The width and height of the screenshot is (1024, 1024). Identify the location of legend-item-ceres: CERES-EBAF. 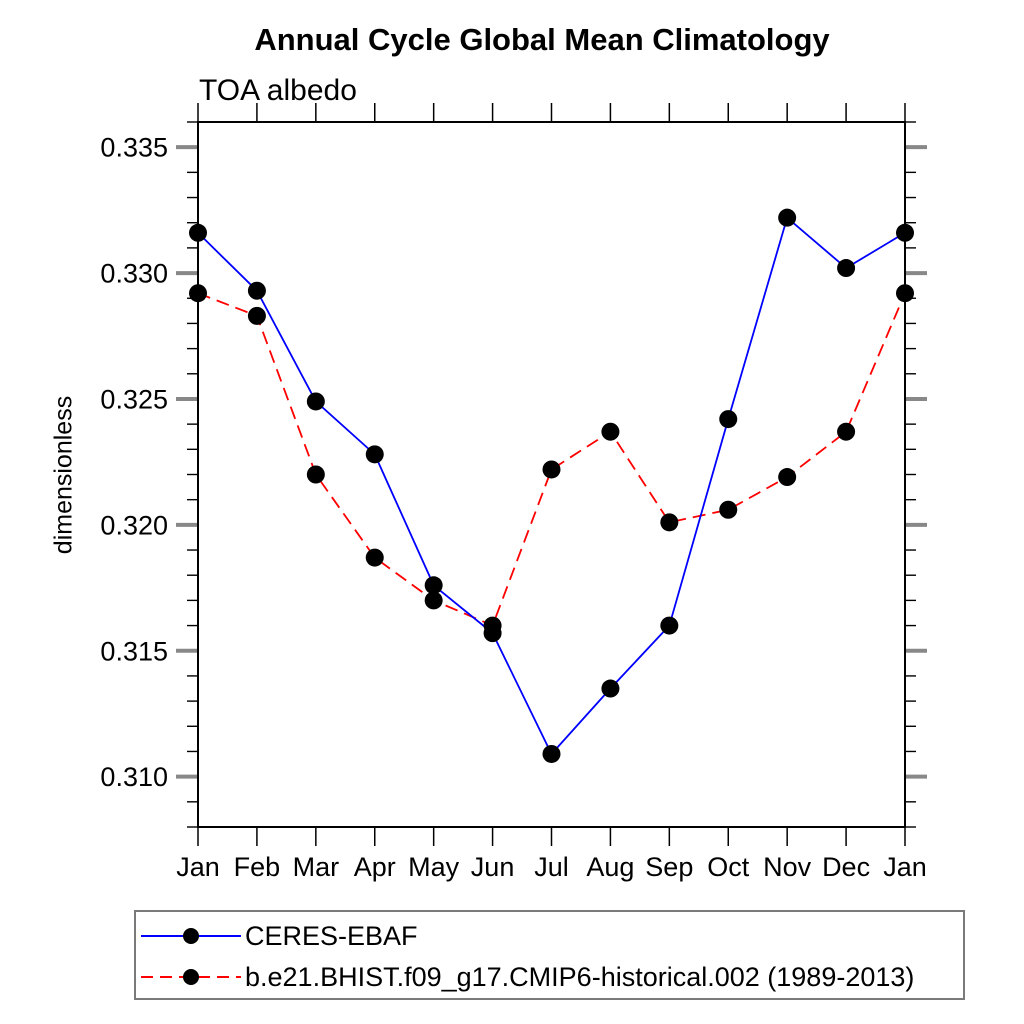
(279, 935).